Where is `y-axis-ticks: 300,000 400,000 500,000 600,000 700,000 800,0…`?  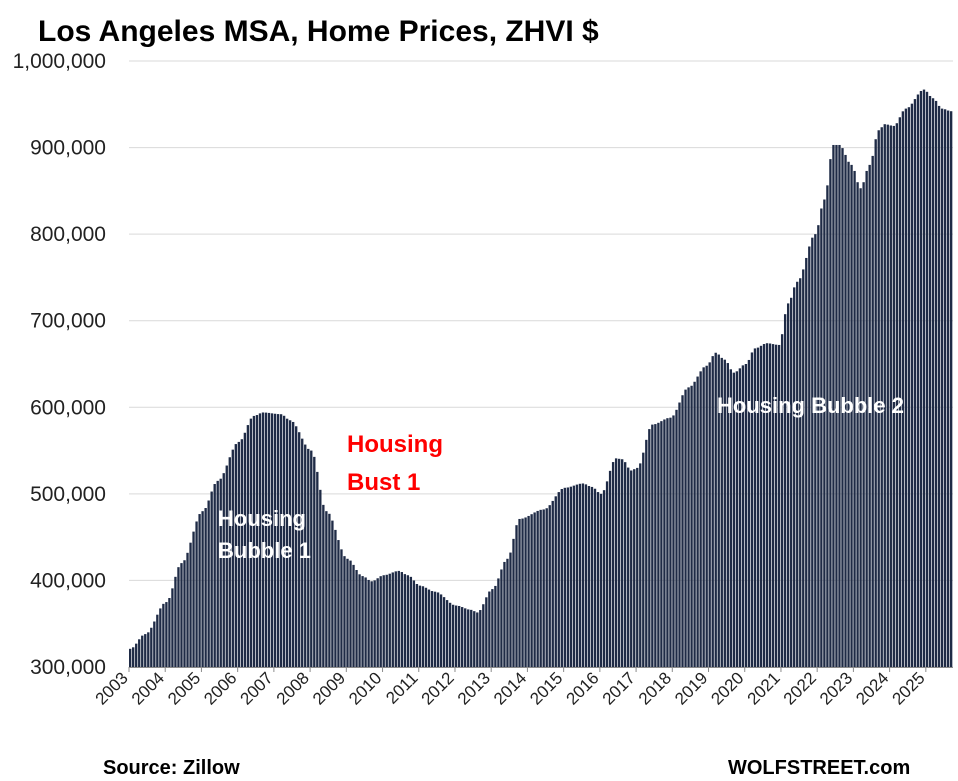 y-axis-ticks: 300,000 400,000 500,000 600,000 700,000 800,0… is located at coordinates (59, 364).